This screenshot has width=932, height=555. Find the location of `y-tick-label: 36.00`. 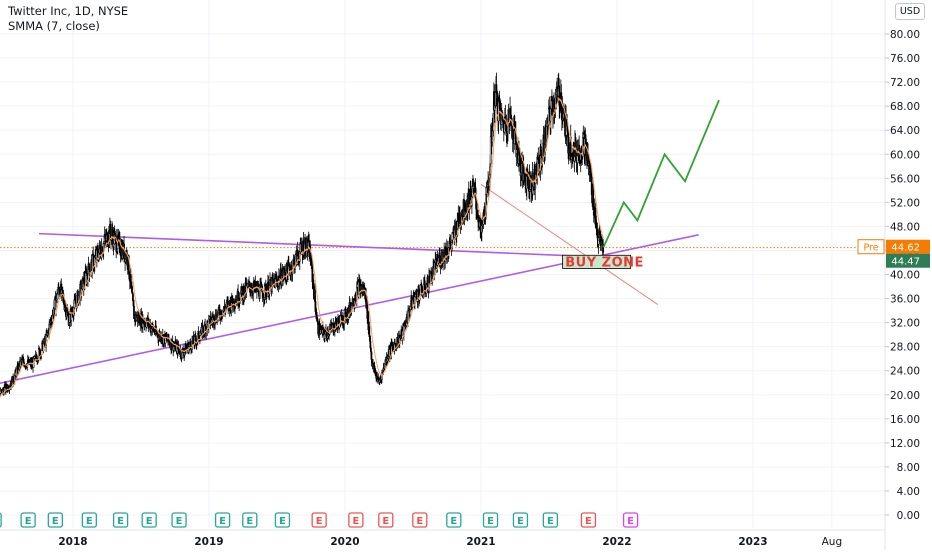

y-tick-label: 36.00 is located at coordinates (905, 300).